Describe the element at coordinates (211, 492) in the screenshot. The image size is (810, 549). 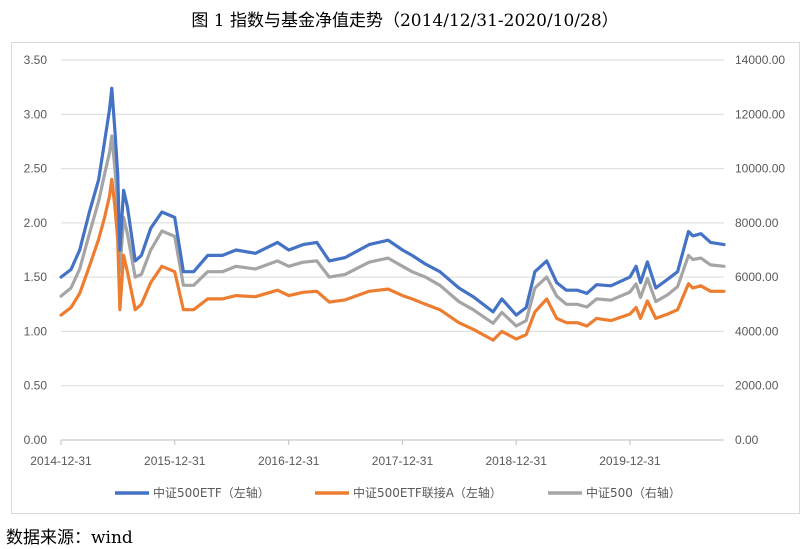
I see `legend-label: 中证500ETF（左轴）` at that location.